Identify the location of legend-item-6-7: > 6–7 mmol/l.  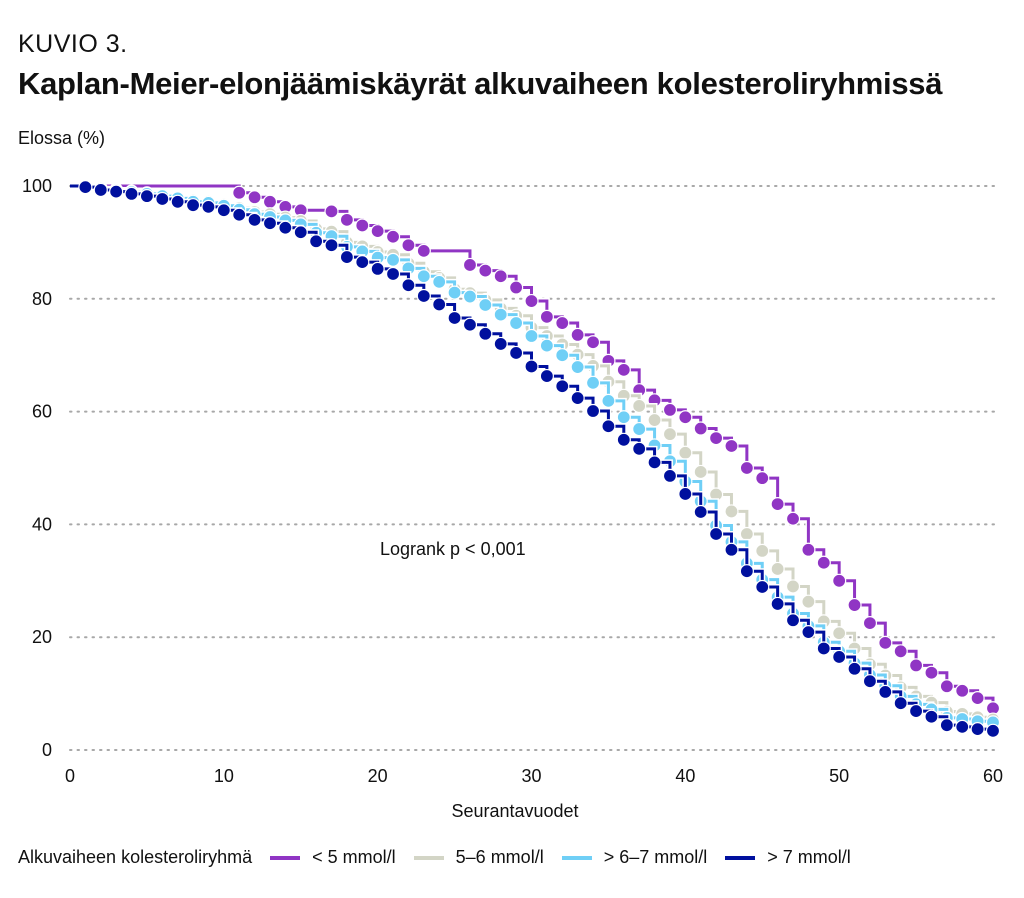
(634, 857).